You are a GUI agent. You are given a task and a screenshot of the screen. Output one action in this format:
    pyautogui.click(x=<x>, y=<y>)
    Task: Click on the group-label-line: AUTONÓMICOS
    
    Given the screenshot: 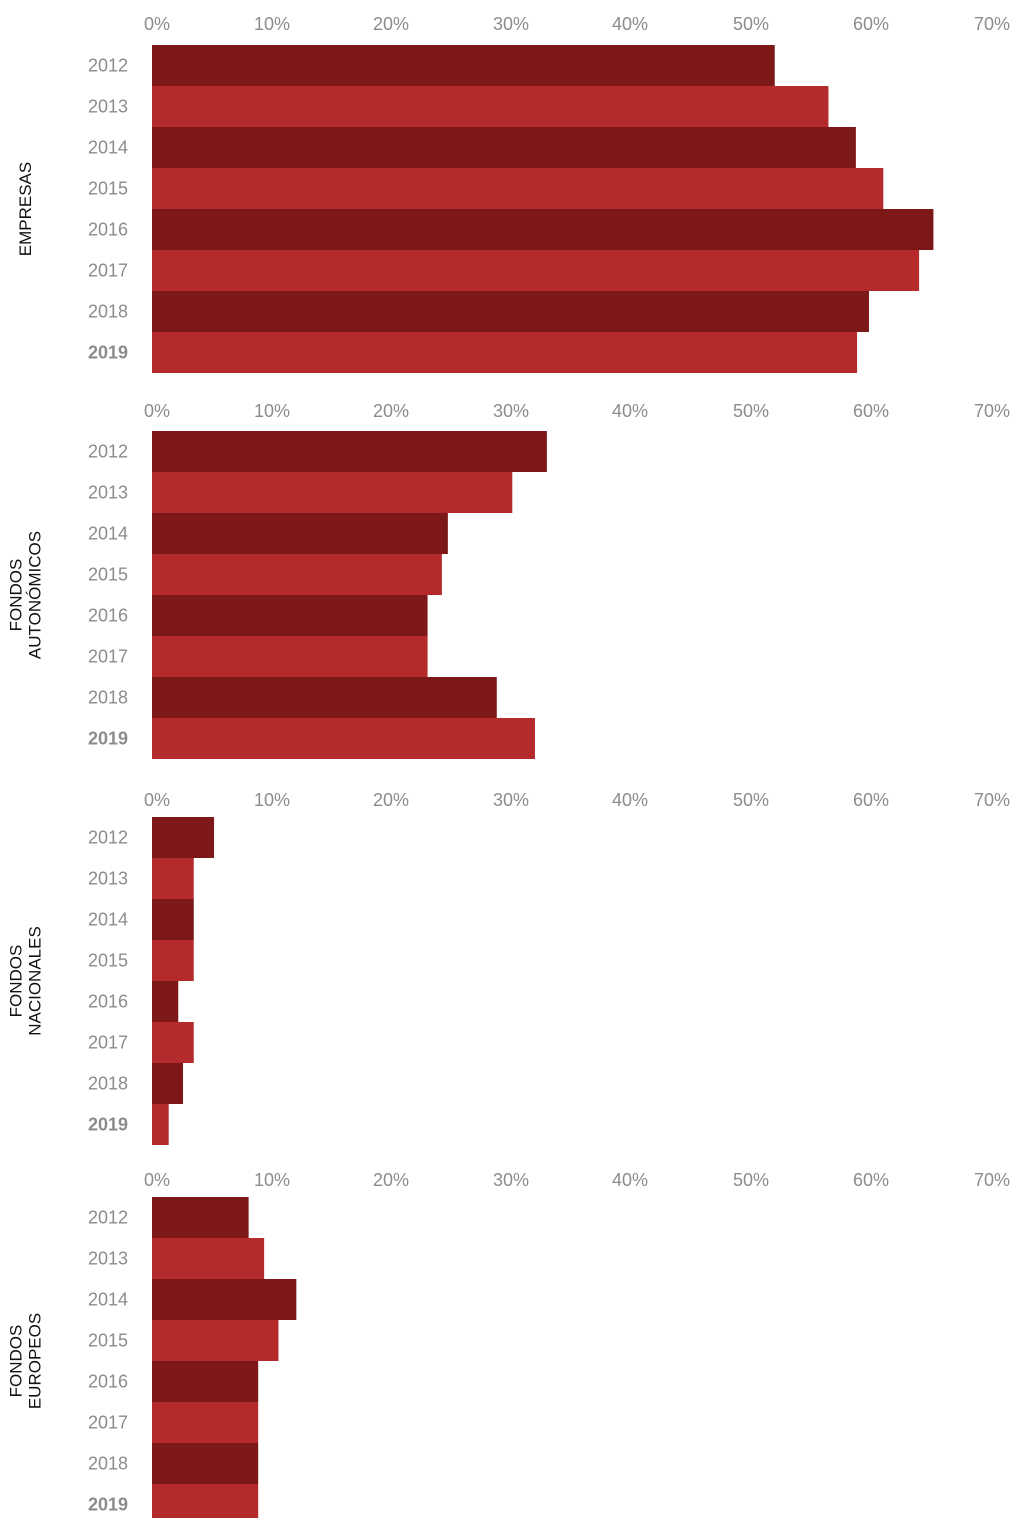 What is the action you would take?
    pyautogui.click(x=35, y=595)
    